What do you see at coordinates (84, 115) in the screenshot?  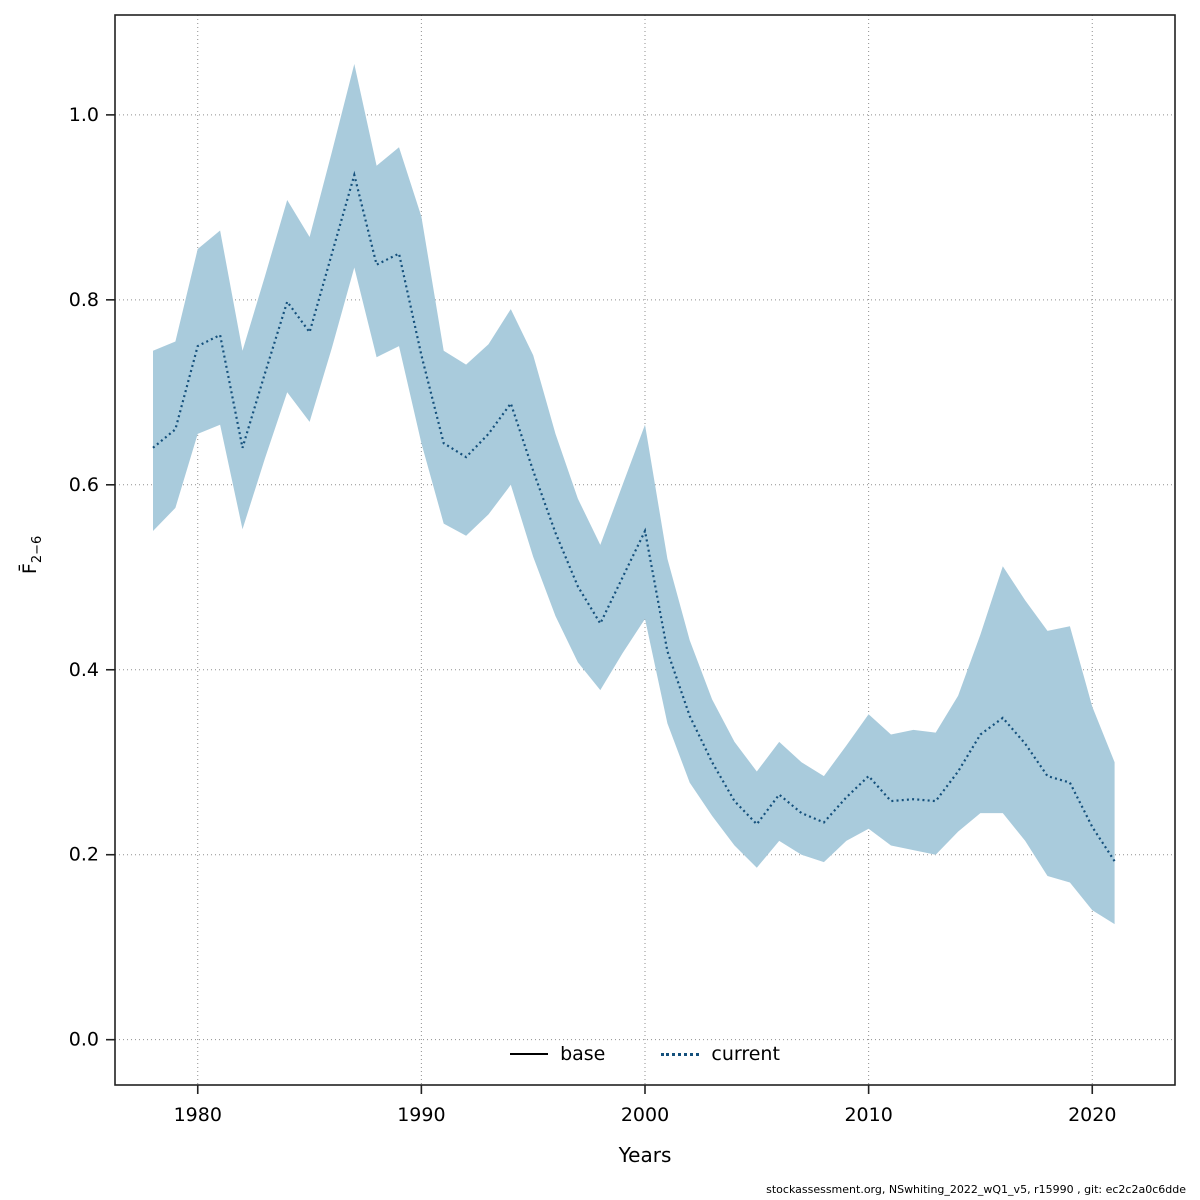 I see `y-tick-label: 1.0` at bounding box center [84, 115].